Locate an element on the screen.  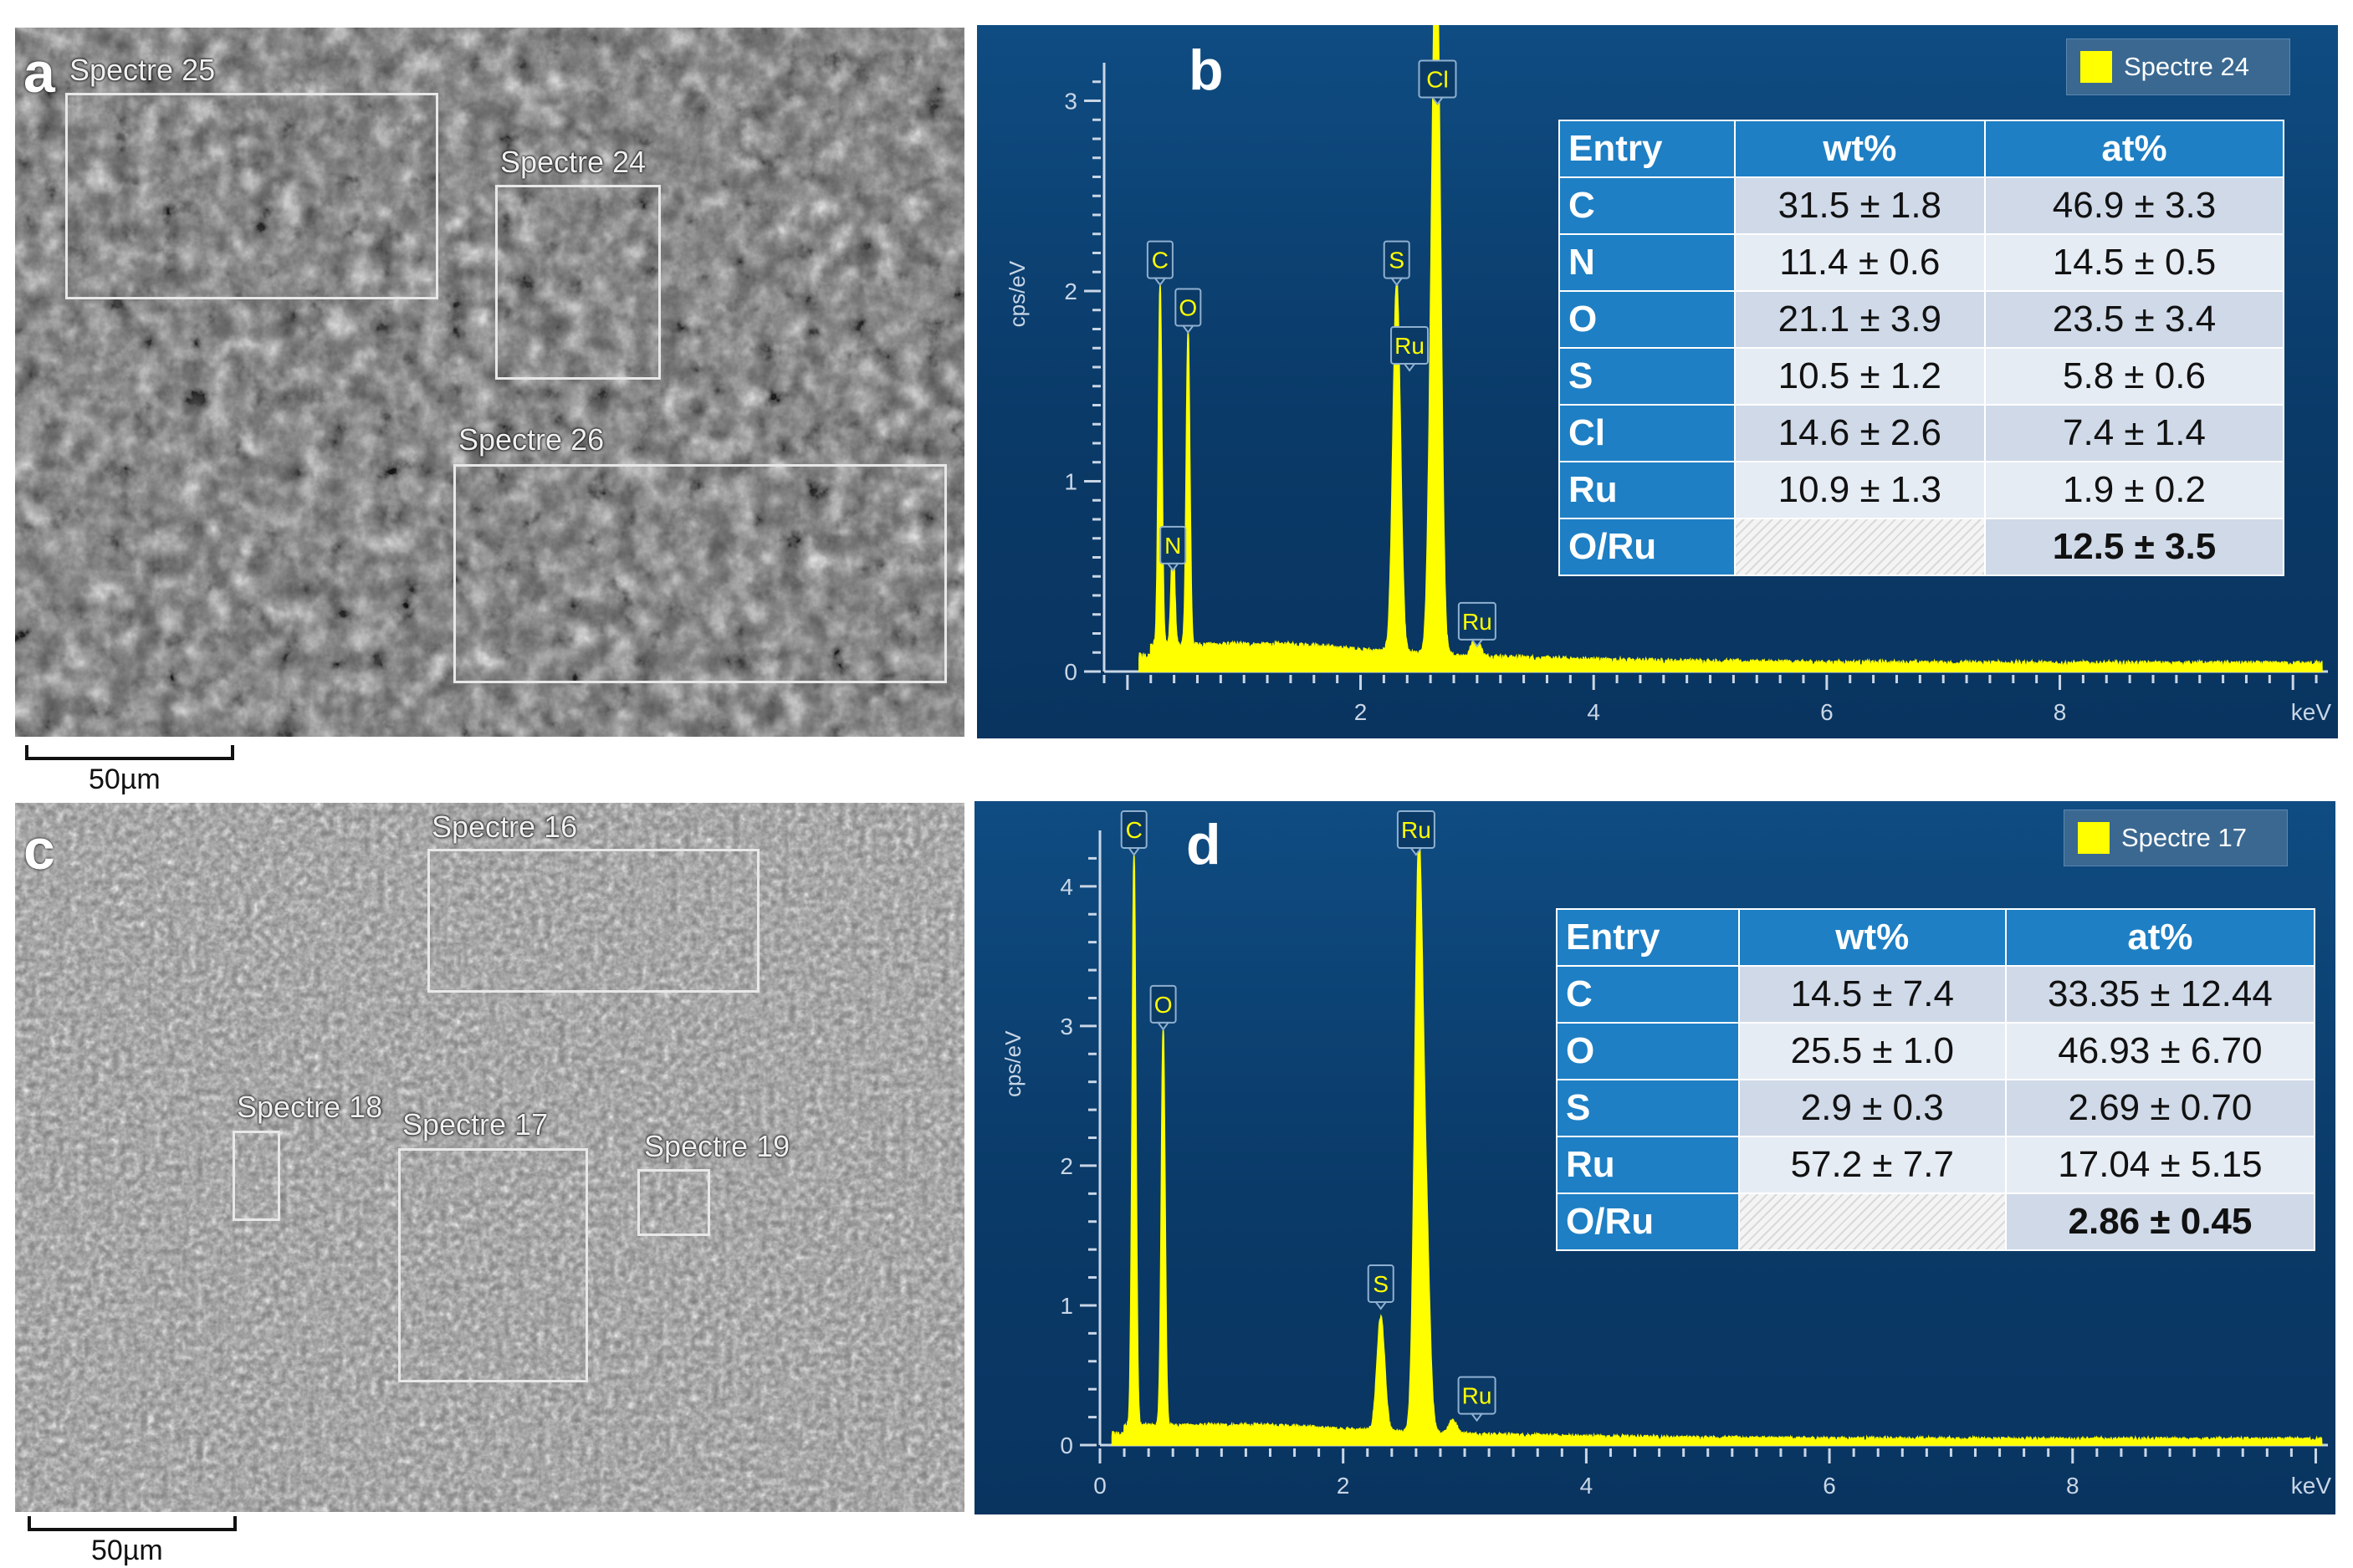
x-tick-label: 2 is located at coordinates (1343, 1486).